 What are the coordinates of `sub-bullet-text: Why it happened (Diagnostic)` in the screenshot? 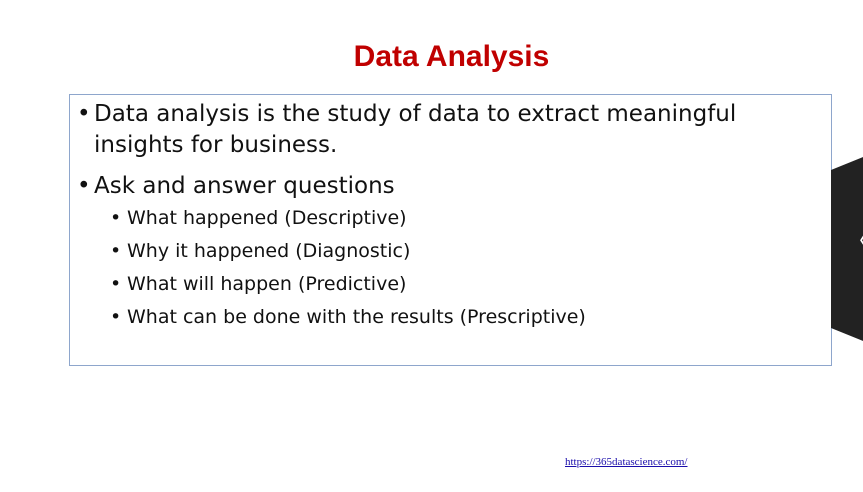 It's located at (269, 251).